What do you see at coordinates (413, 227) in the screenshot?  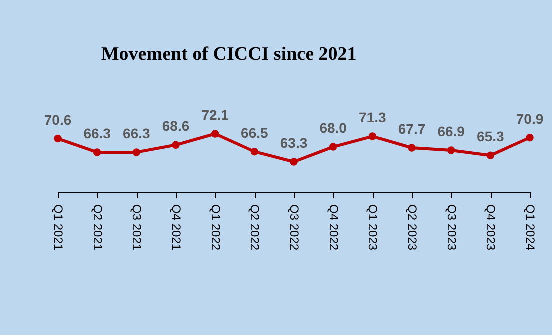 I see `x-tick-label: Q2 2023` at bounding box center [413, 227].